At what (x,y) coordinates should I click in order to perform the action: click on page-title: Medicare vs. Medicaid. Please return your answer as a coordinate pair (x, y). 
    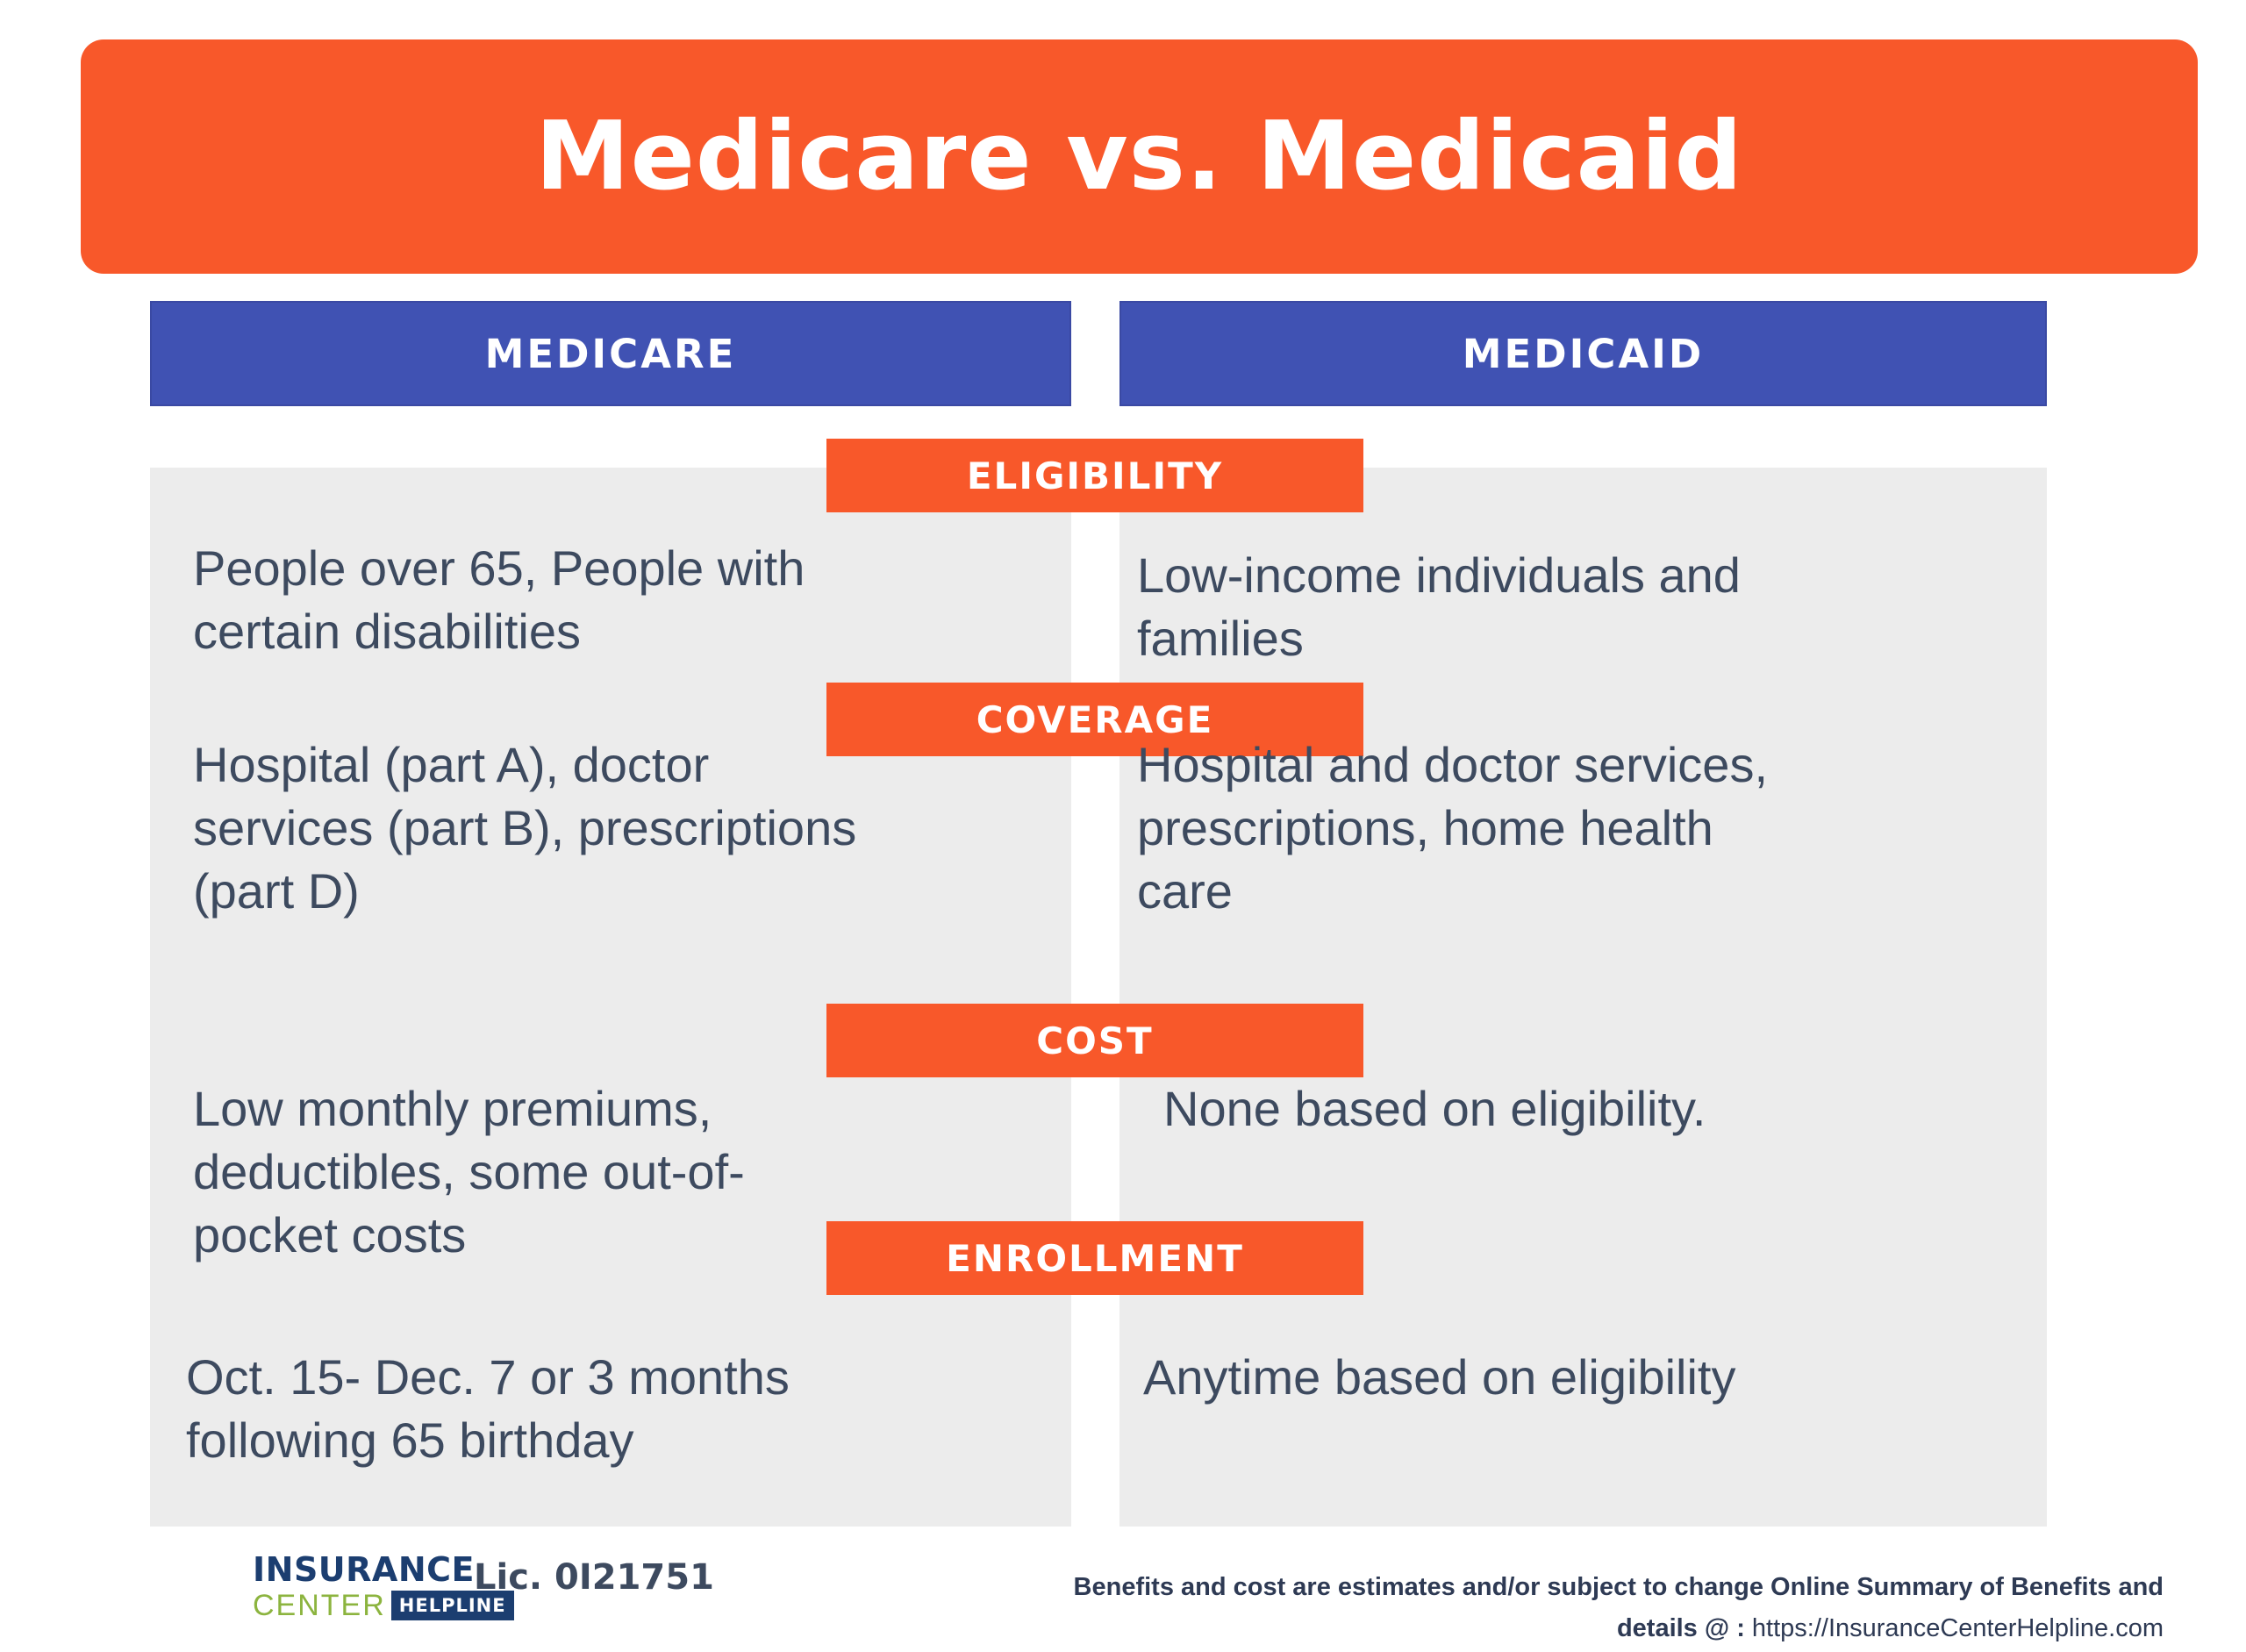
    Looking at the image, I should click on (1139, 157).